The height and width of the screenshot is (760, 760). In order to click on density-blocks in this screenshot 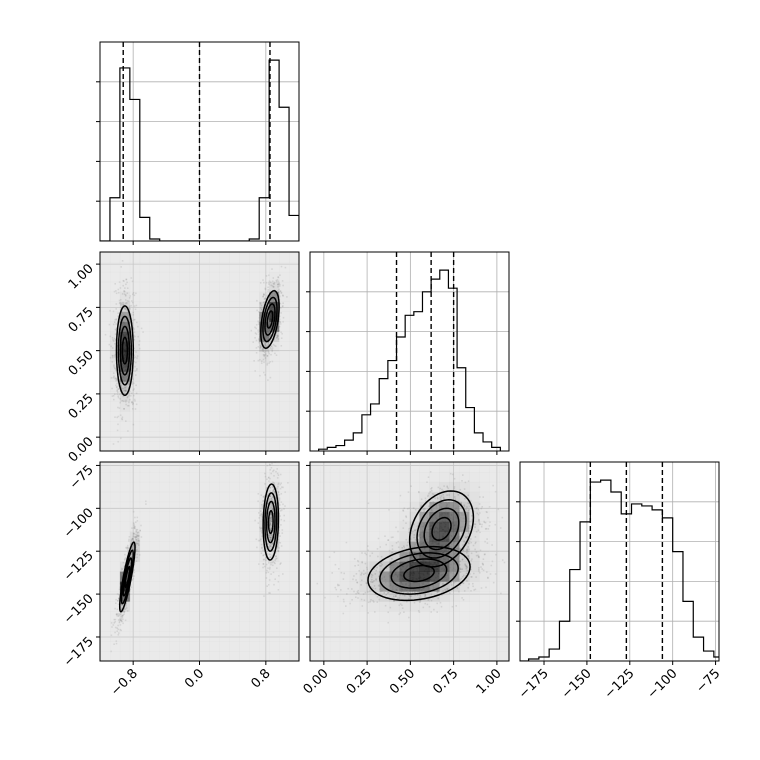, I will do `click(199, 561)`.